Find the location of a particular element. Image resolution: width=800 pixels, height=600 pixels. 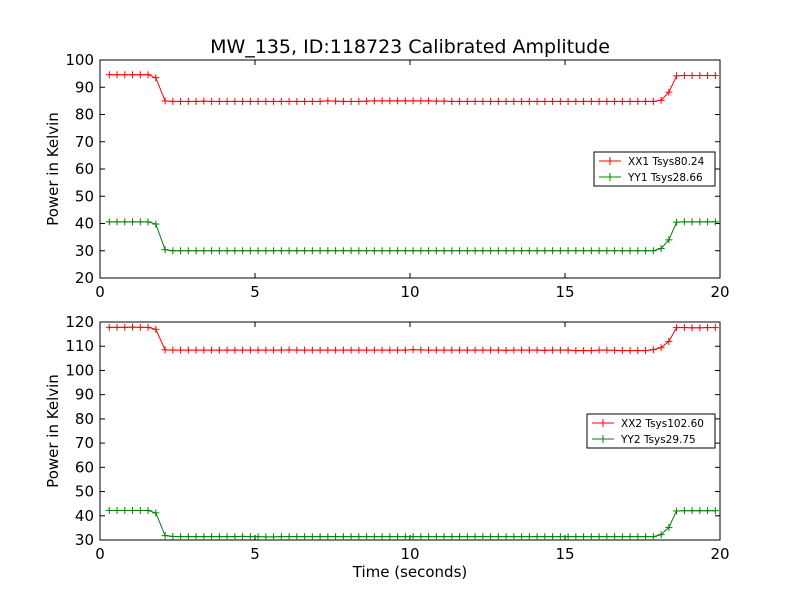

legend-label: XX2 Tsys102.60 is located at coordinates (662, 424).